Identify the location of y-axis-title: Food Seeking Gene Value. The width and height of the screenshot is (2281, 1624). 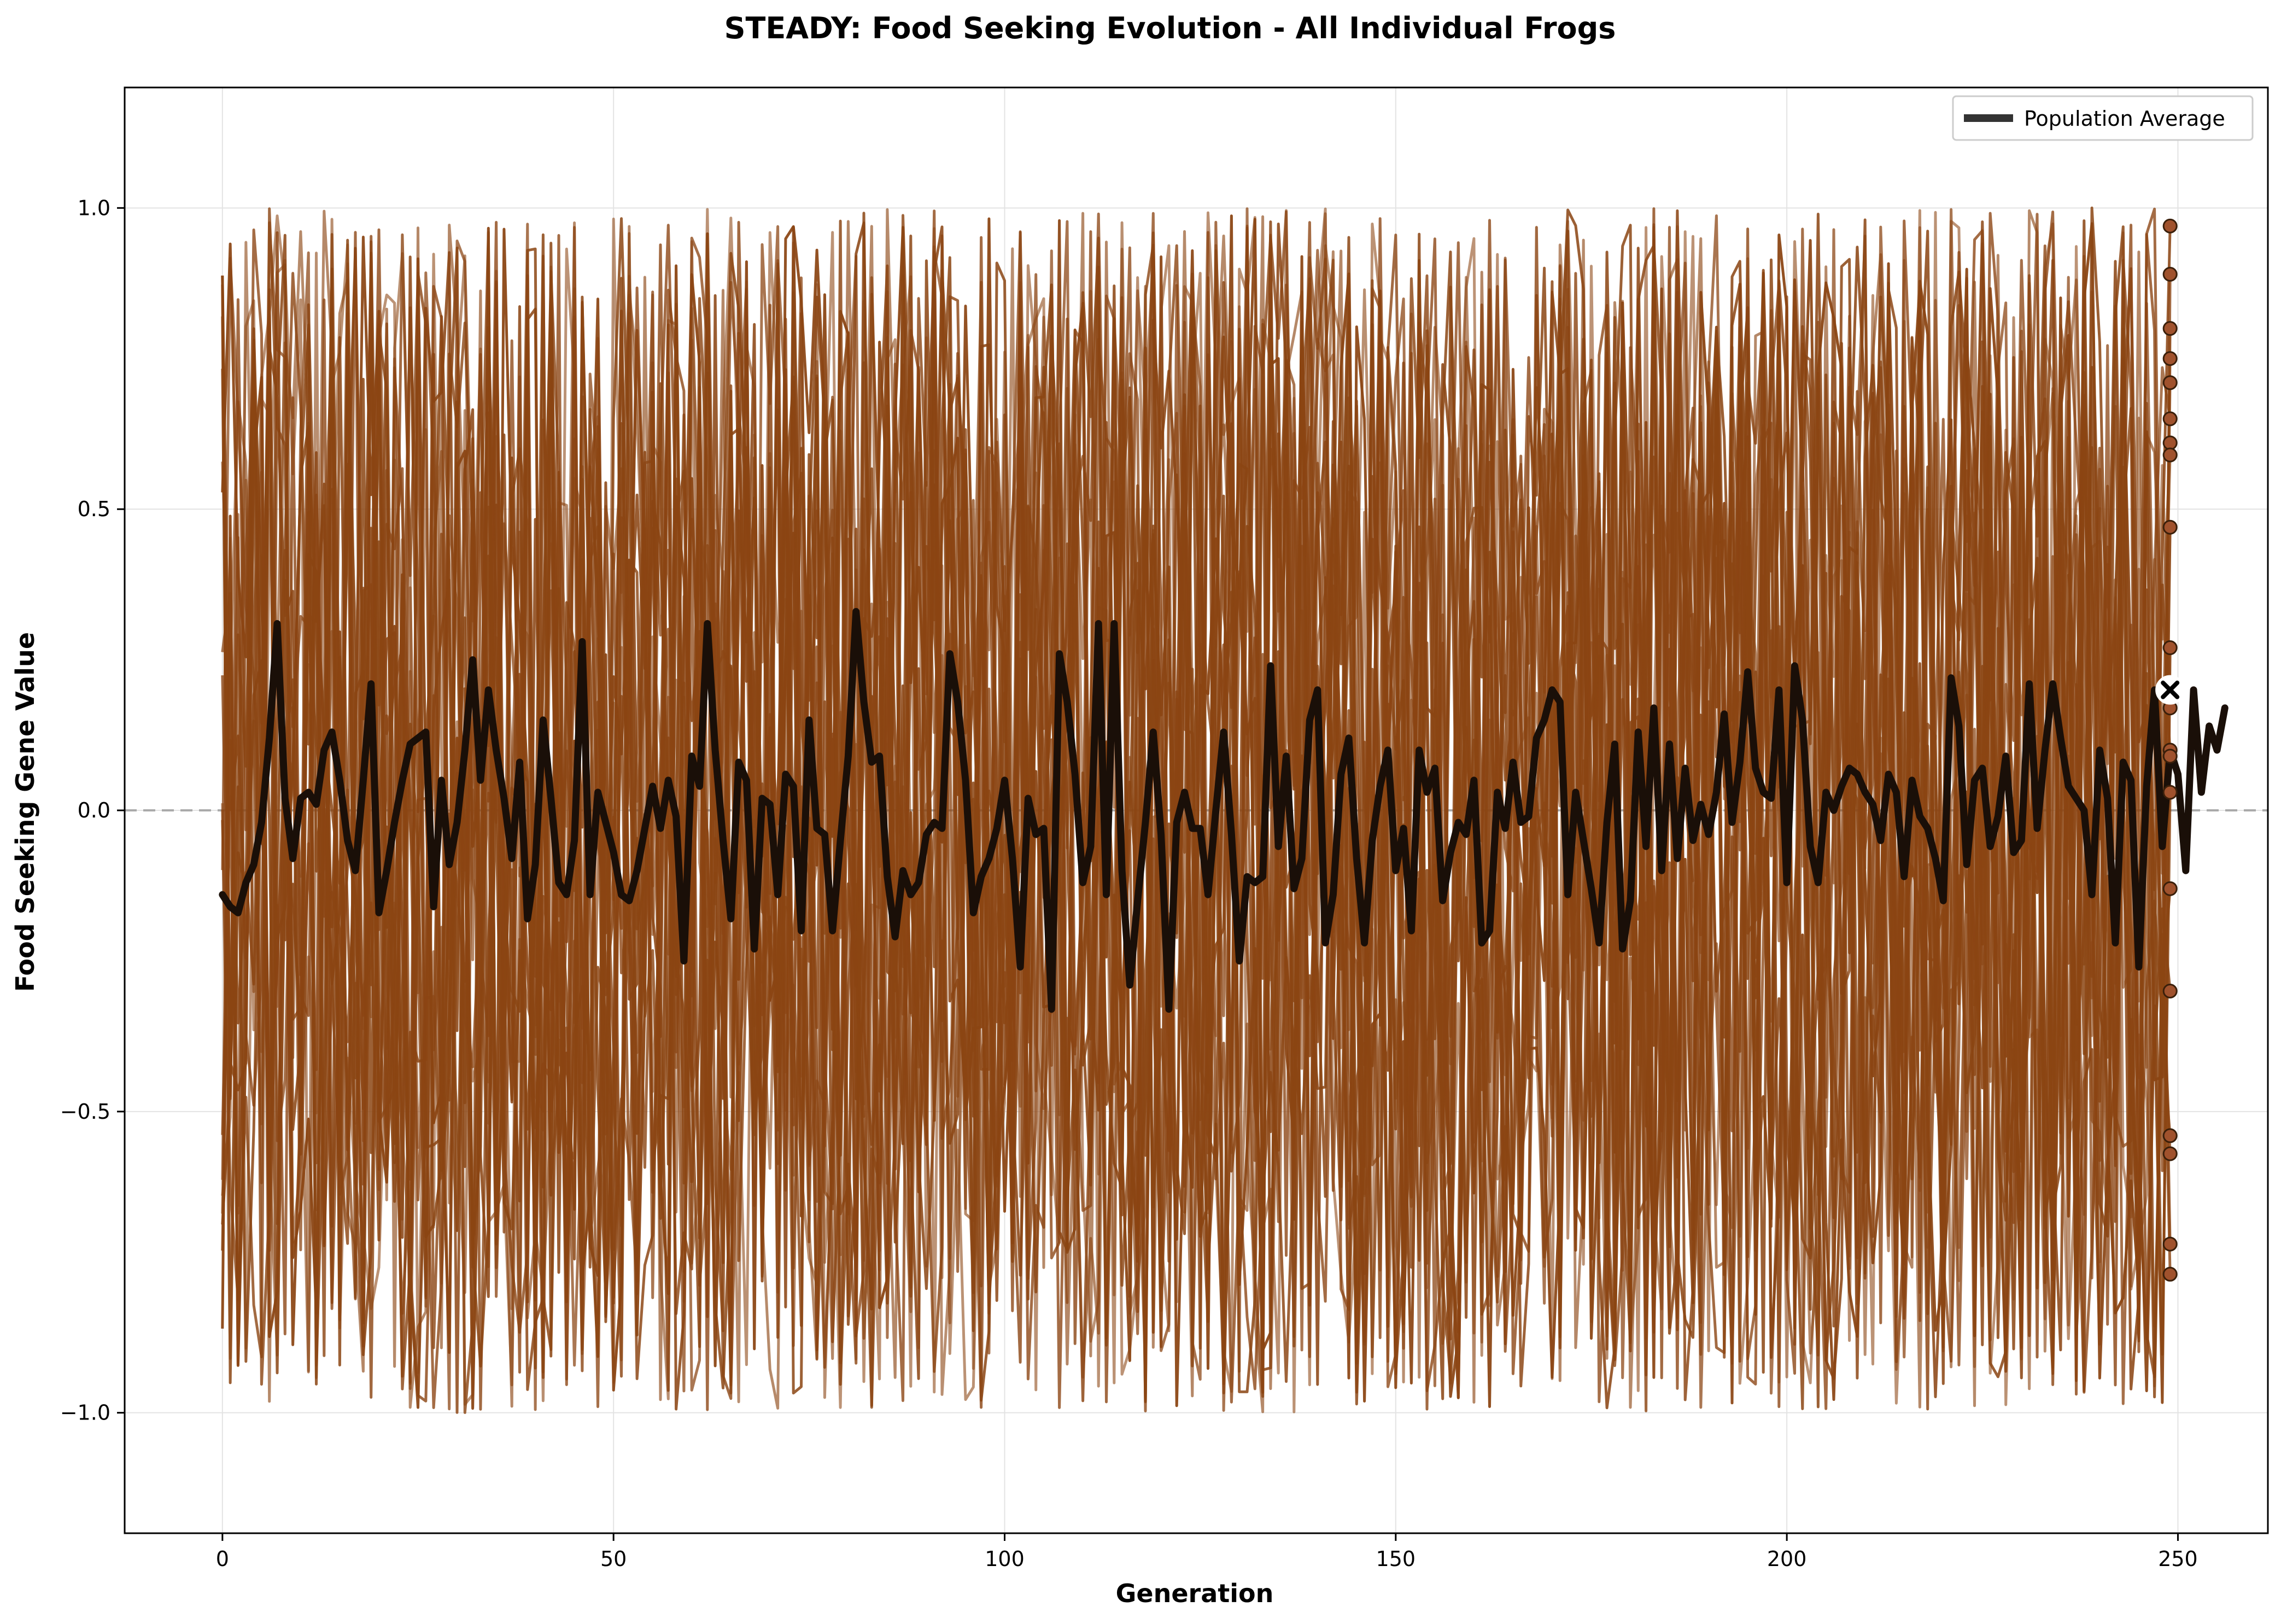
(25, 812).